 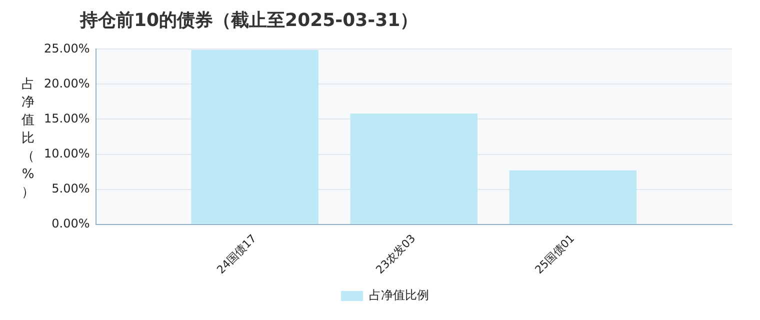 What do you see at coordinates (67, 153) in the screenshot?
I see `y-tick-label: 10.00%` at bounding box center [67, 153].